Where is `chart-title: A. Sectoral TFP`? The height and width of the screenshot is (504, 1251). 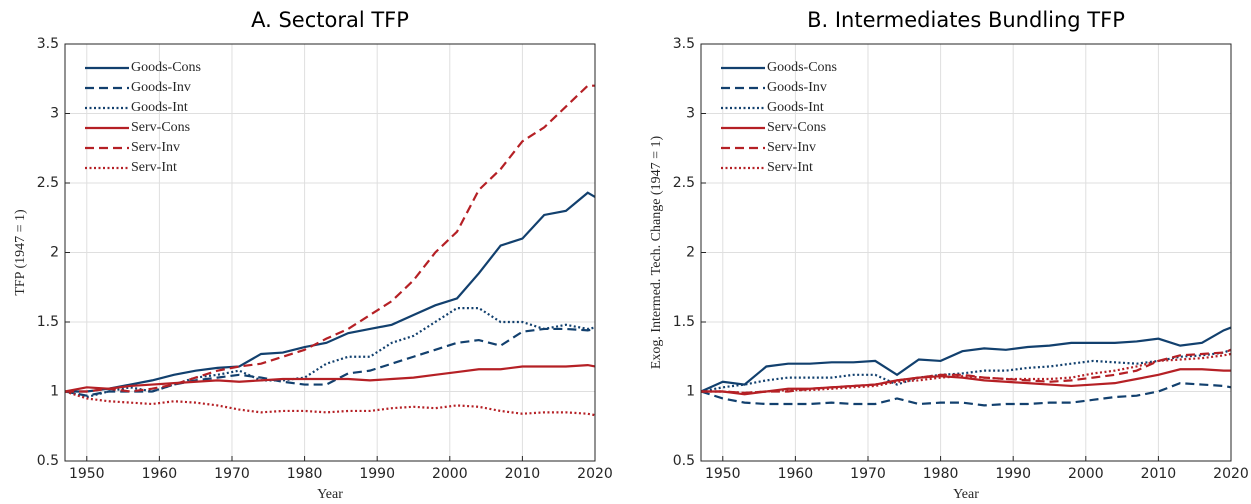 chart-title: A. Sectoral TFP is located at coordinates (330, 20).